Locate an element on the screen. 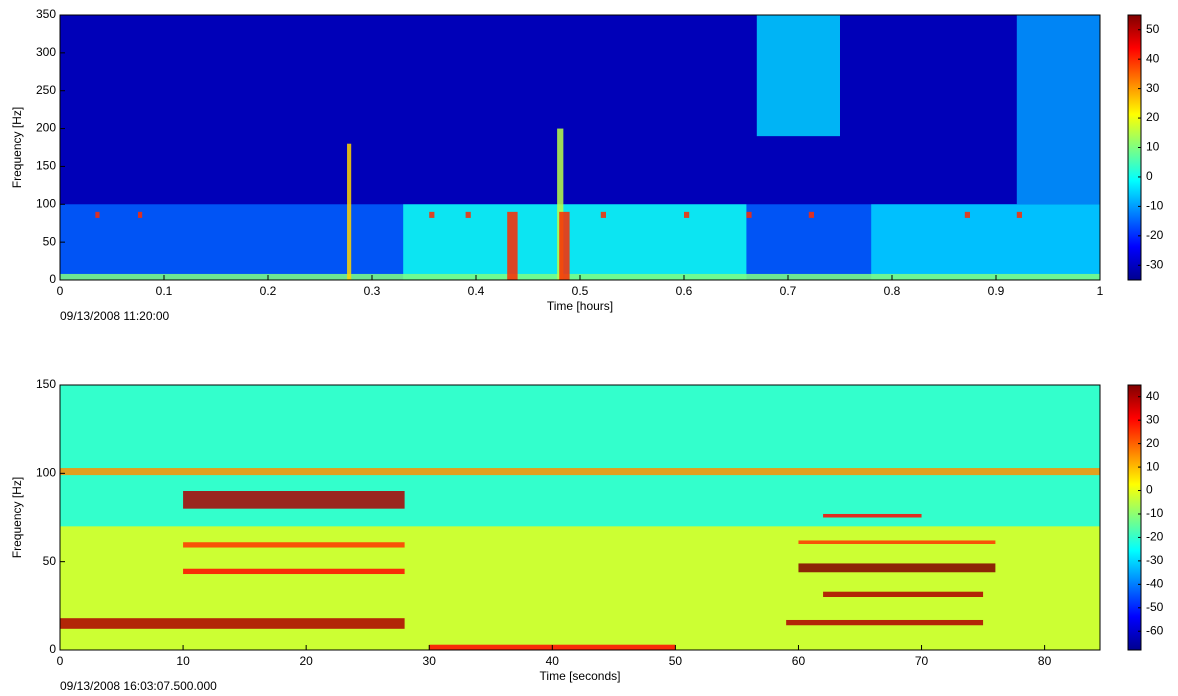  colorbar-tick-label: -60 is located at coordinates (1155, 630).